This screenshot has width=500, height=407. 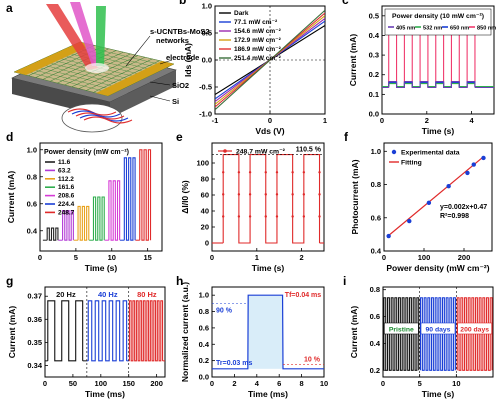 I want to click on electrode-pad, so click(x=135, y=78).